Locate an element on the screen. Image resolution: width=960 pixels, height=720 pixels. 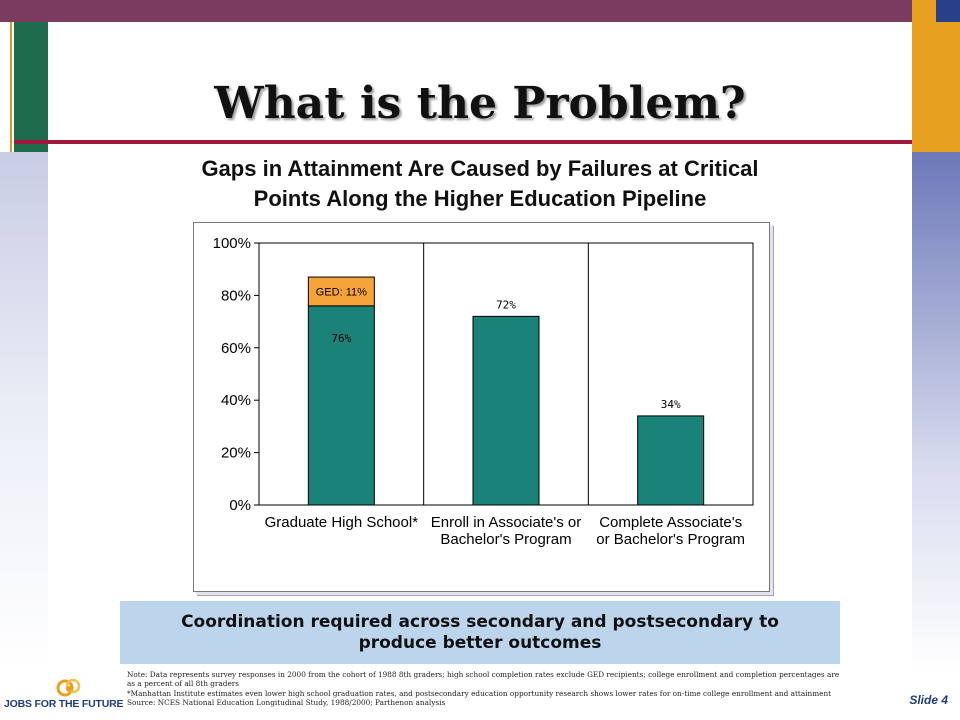
category-label: Graduate High School* is located at coordinates (342, 522).